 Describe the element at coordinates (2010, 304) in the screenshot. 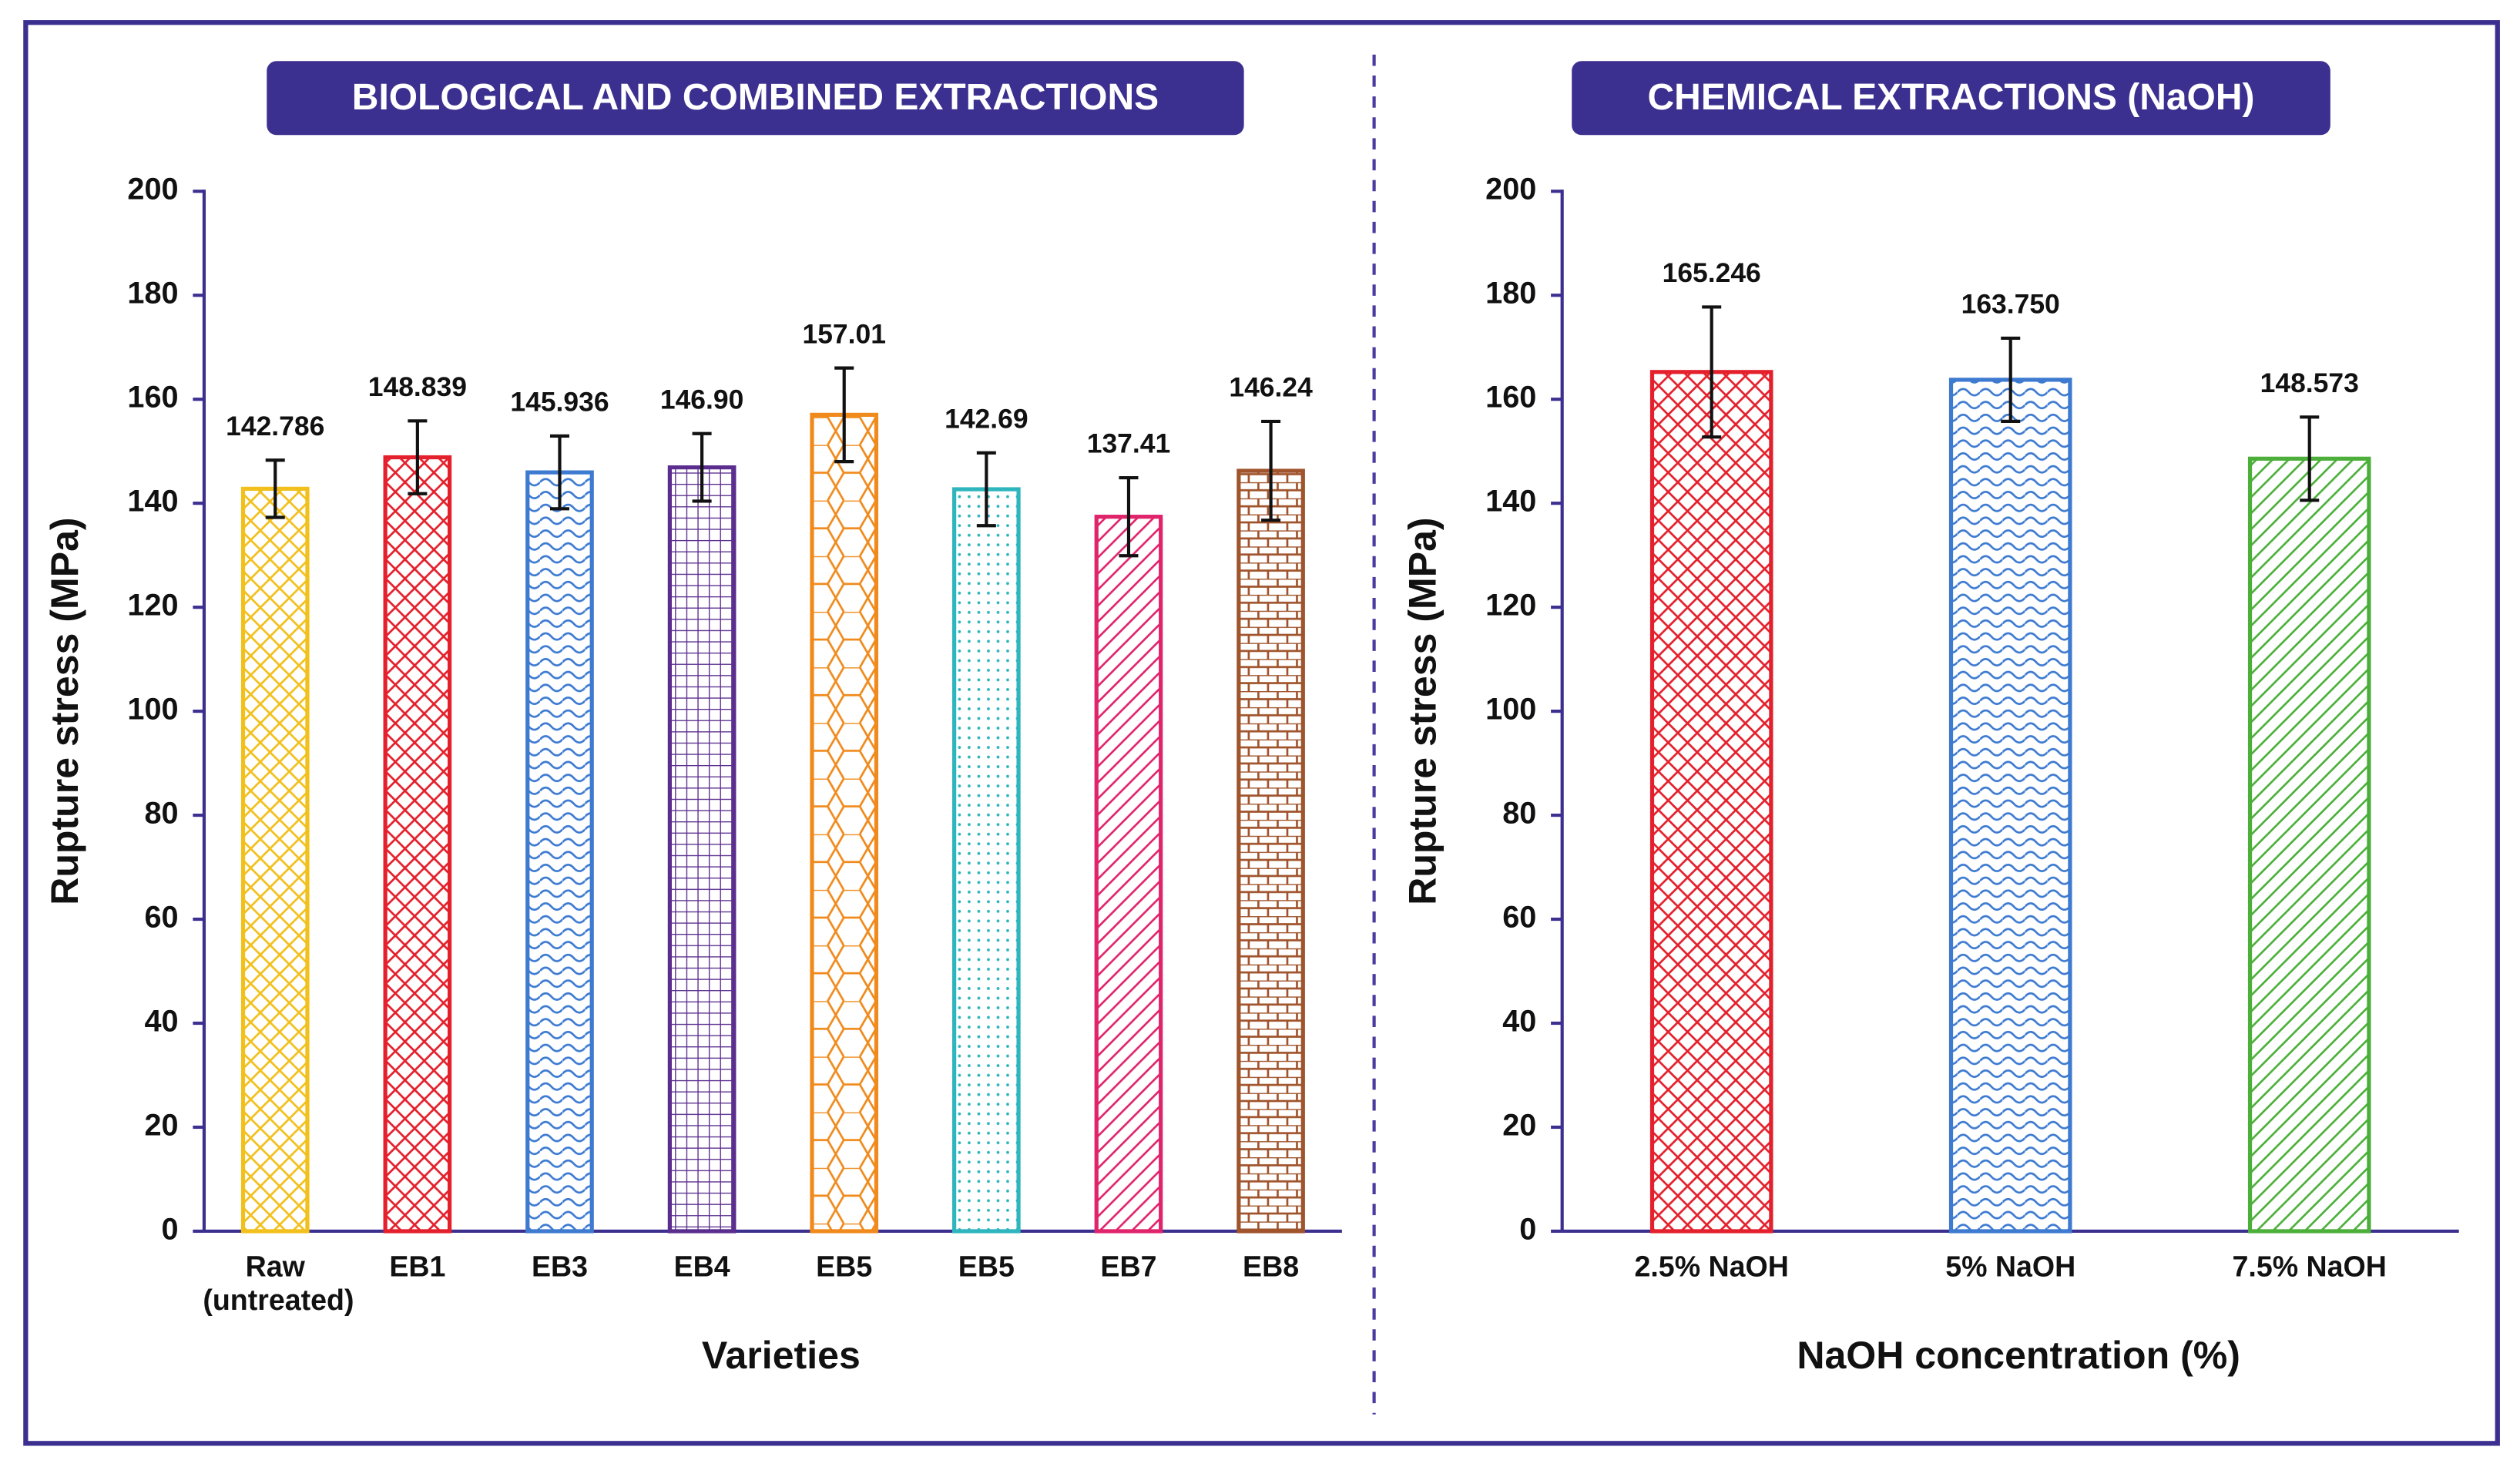

I see `value-label: 163.750` at that location.